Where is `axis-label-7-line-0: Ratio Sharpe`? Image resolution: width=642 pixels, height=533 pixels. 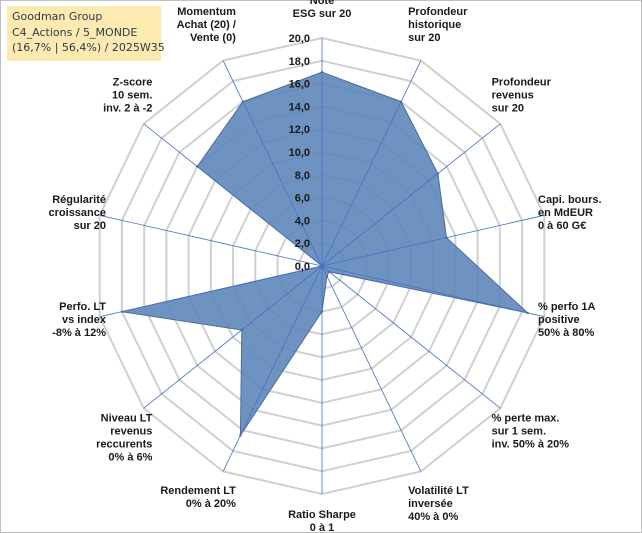 axis-label-7-line-0: Ratio Sharpe is located at coordinates (322, 515).